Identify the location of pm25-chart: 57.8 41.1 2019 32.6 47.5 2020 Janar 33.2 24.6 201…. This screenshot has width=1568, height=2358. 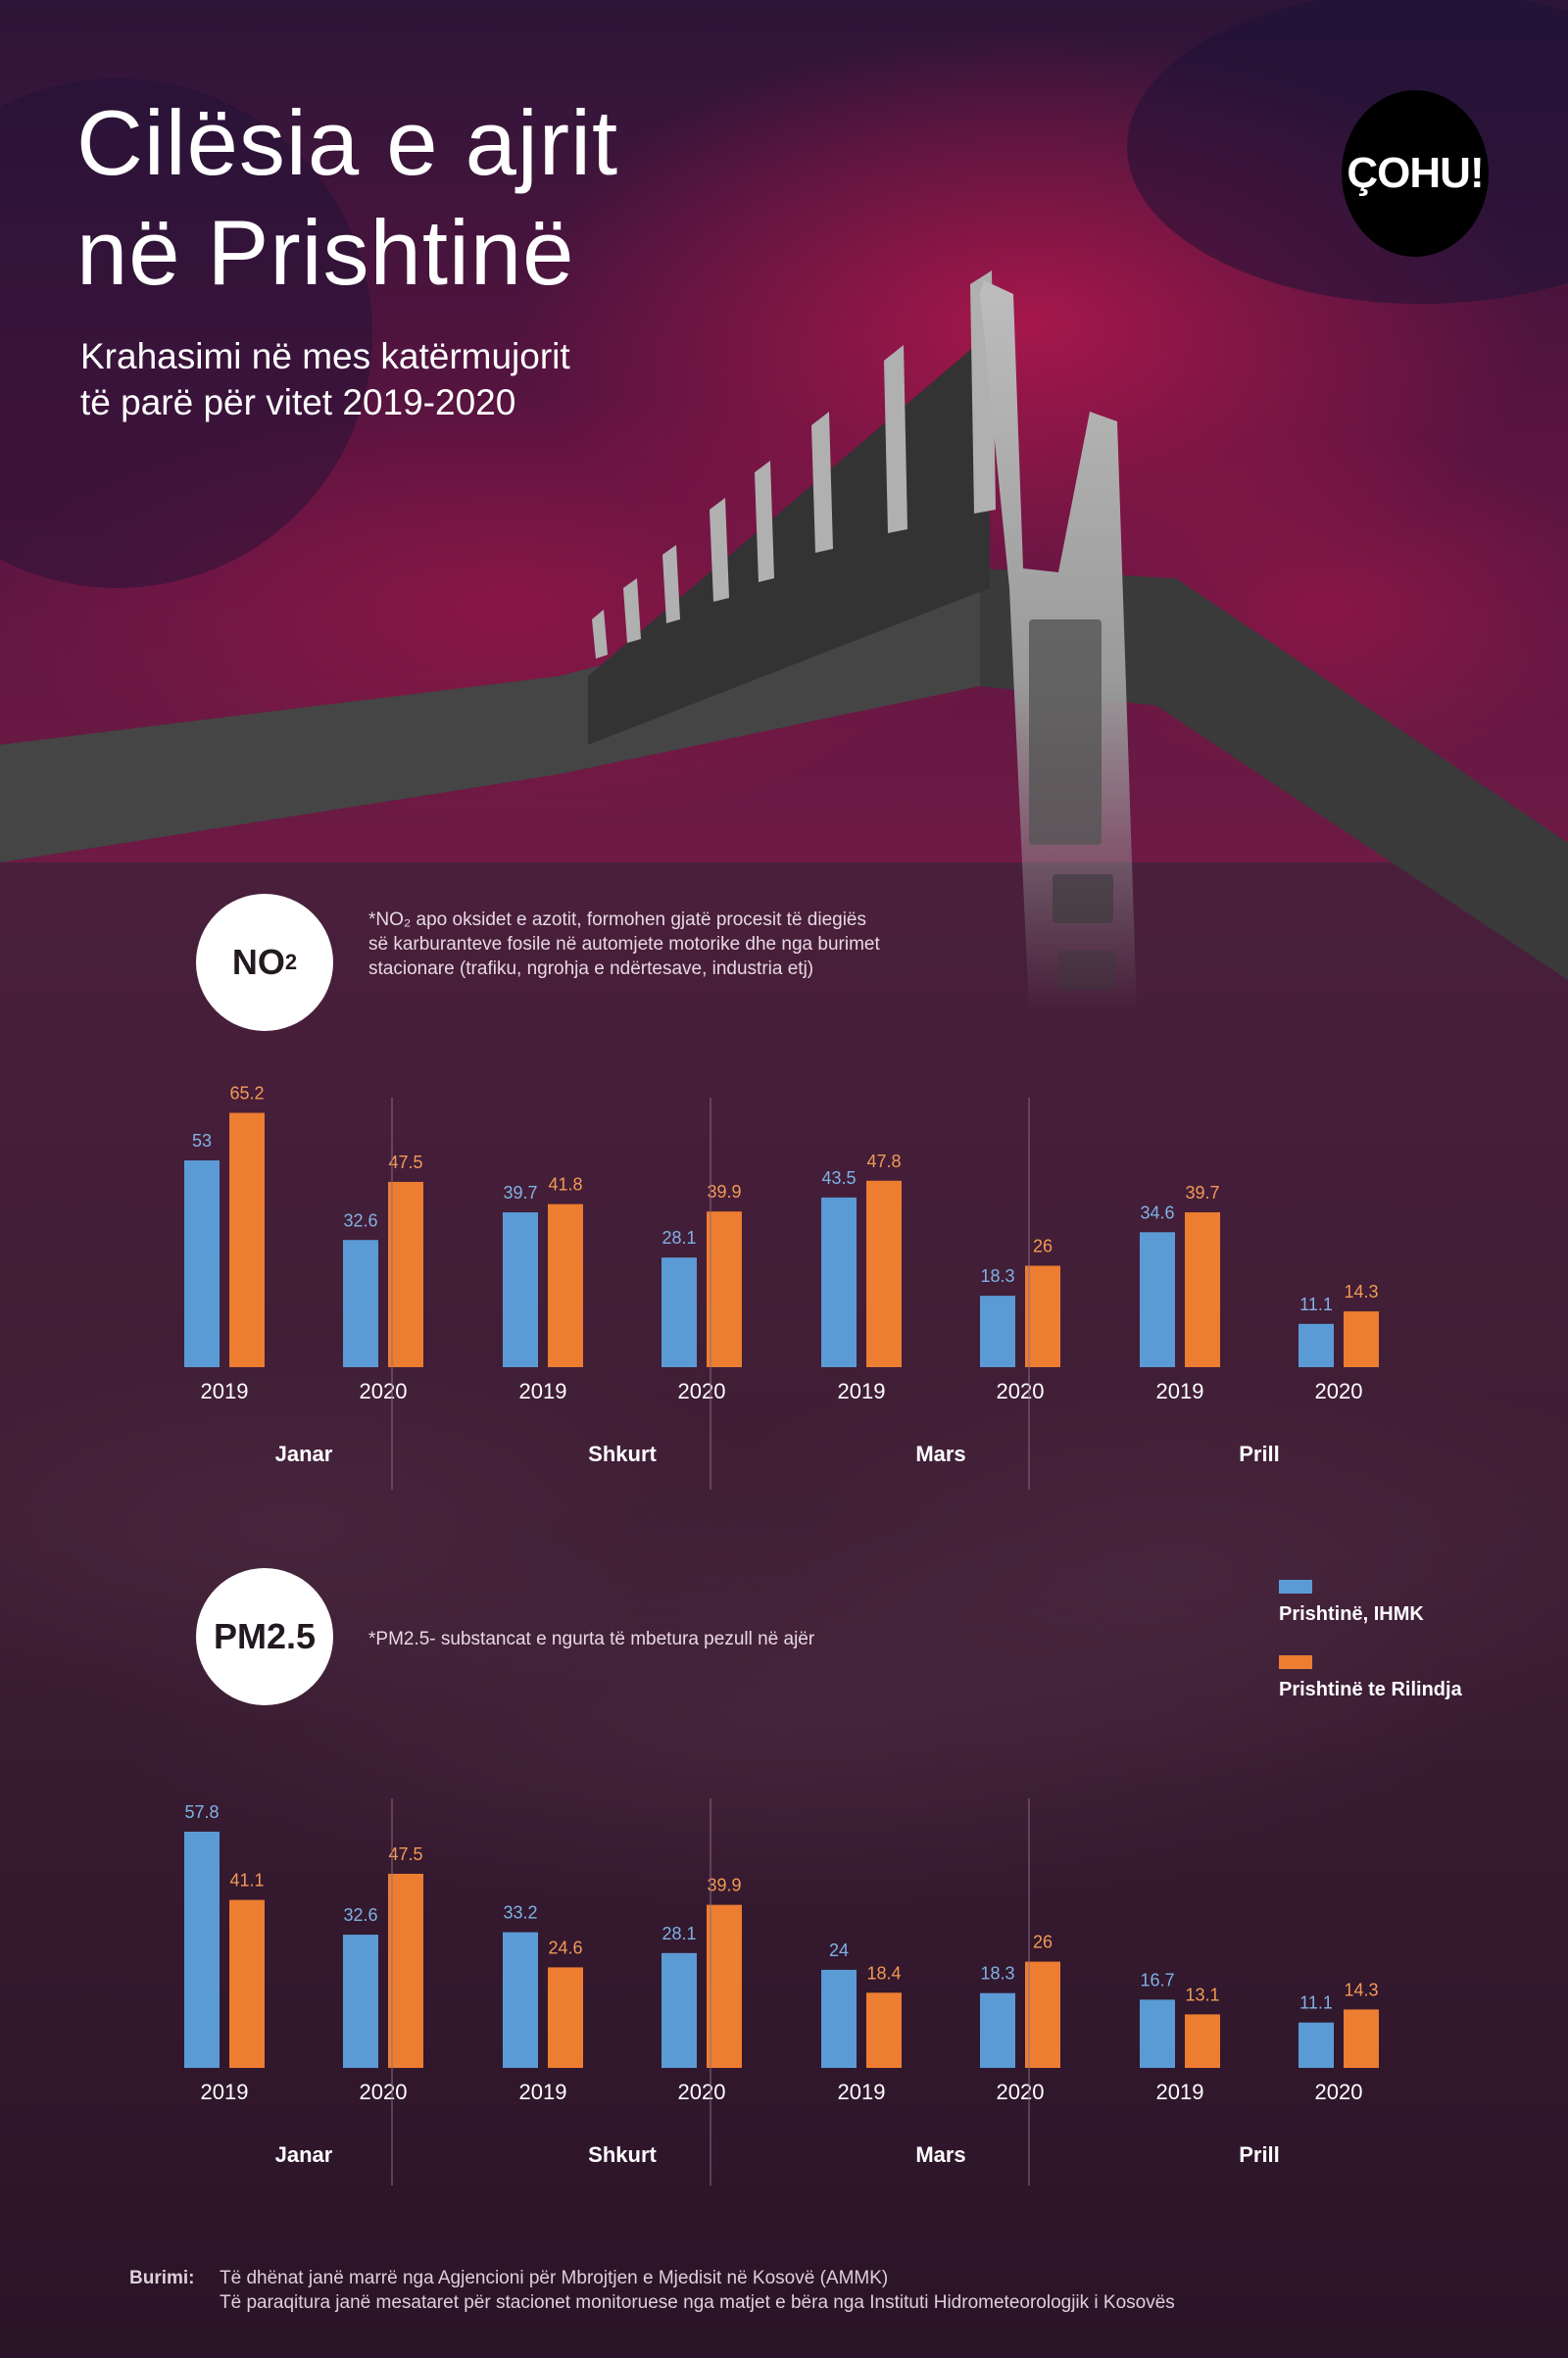
(781, 1992).